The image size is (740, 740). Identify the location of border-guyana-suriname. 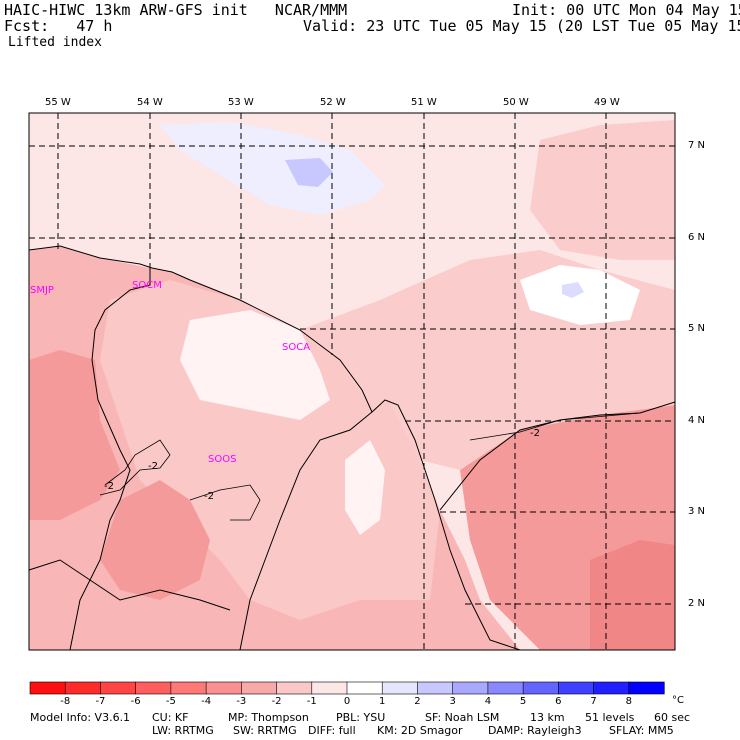
(110, 459).